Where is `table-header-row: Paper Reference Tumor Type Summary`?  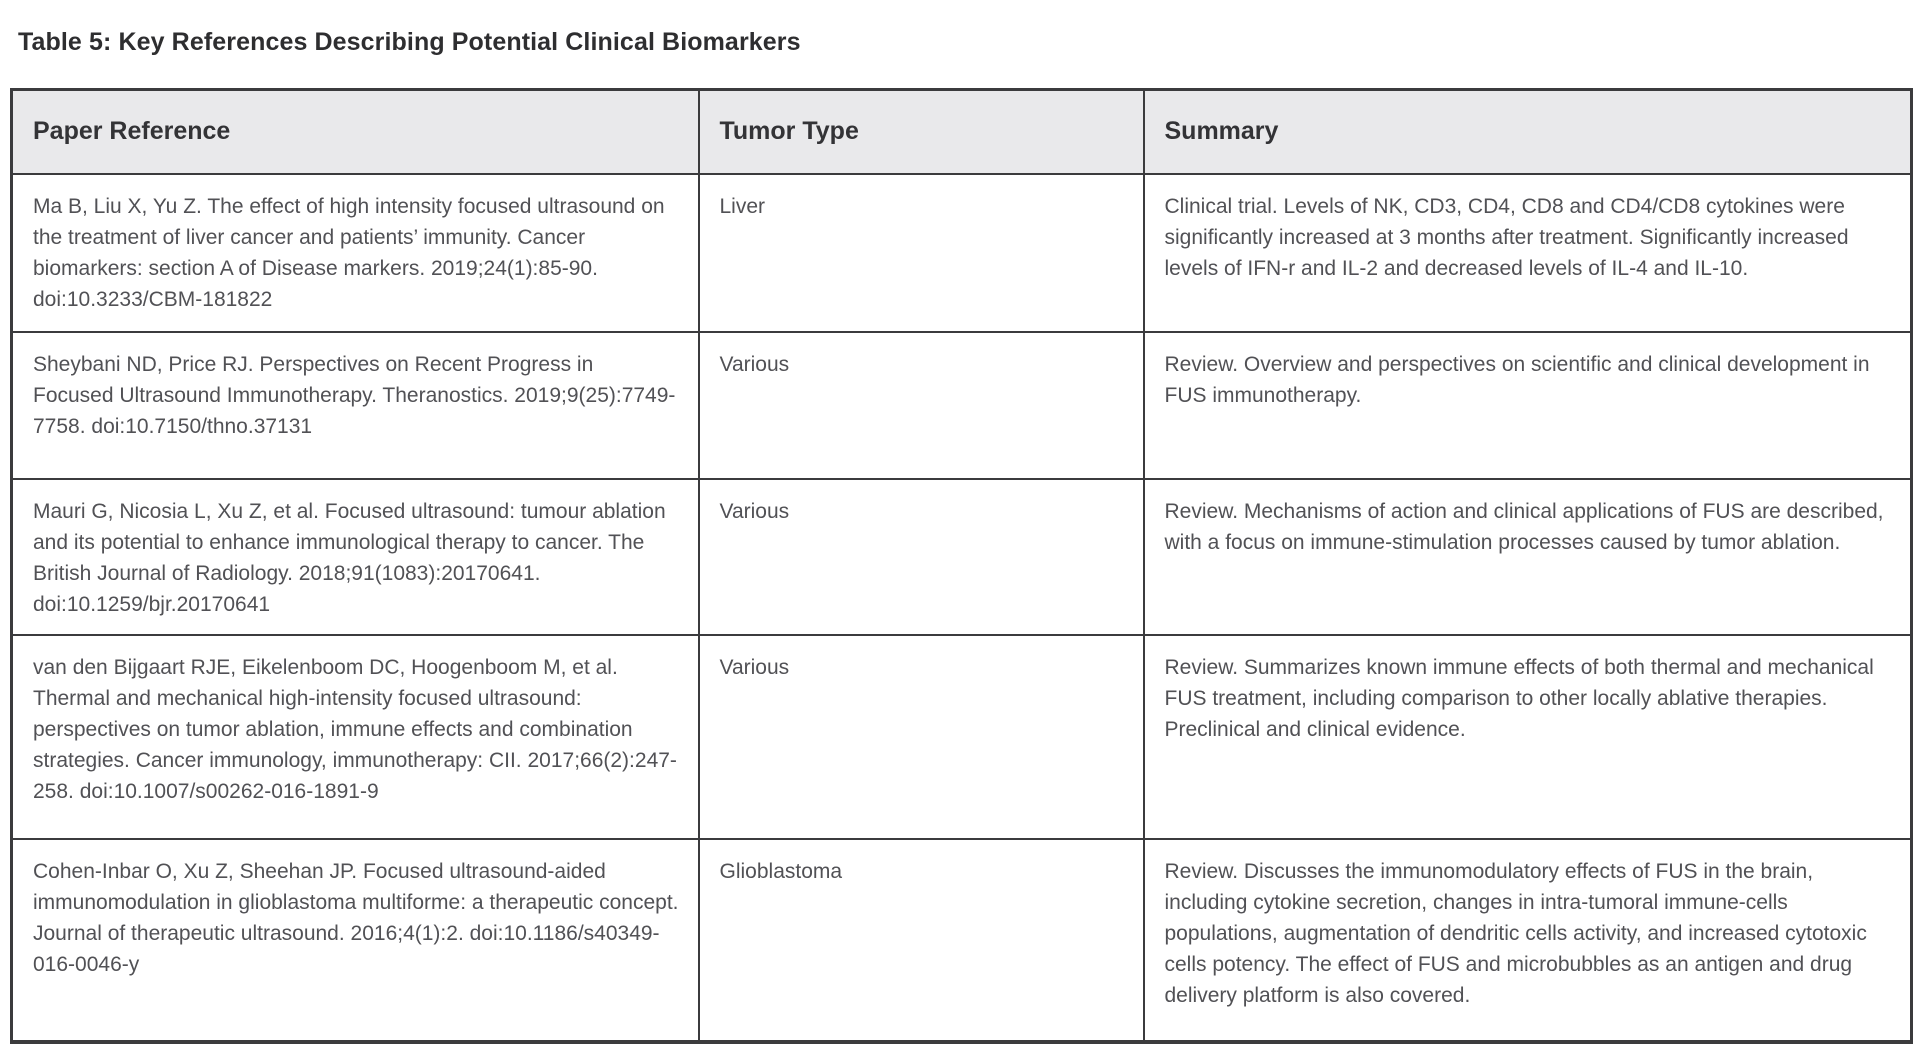
table-header-row: Paper Reference Tumor Type Summary is located at coordinates (961, 131).